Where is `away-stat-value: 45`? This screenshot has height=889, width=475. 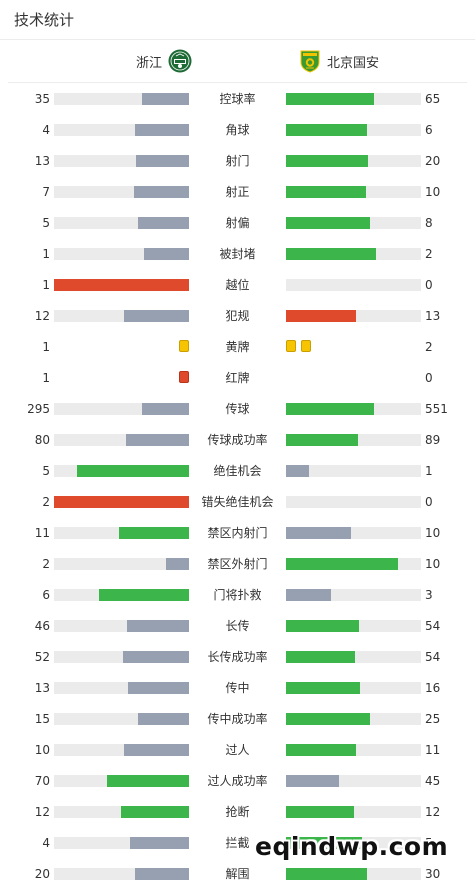
away-stat-value: 45 is located at coordinates (433, 781).